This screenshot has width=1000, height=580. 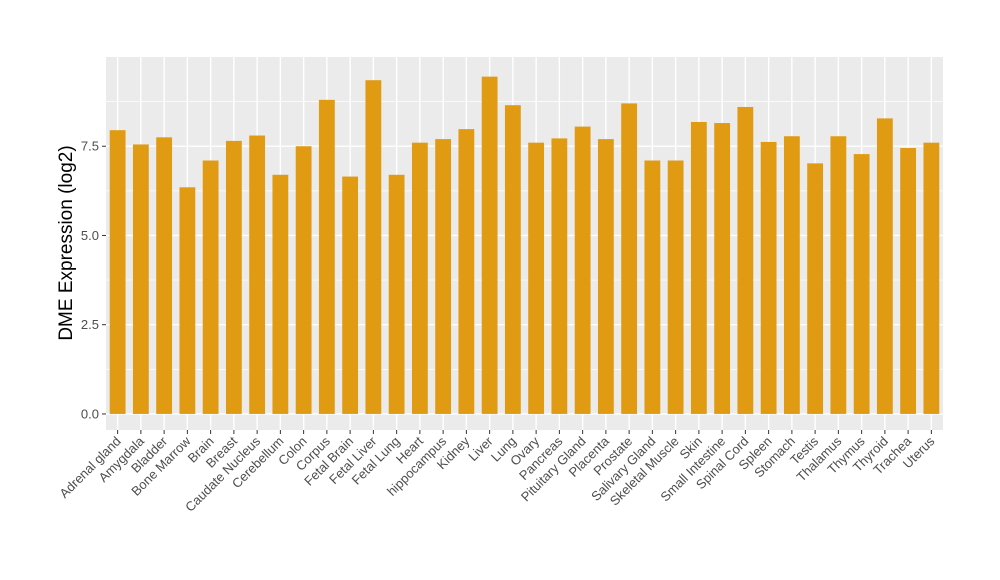 I want to click on y-tick-label: 0.0, so click(x=90, y=413).